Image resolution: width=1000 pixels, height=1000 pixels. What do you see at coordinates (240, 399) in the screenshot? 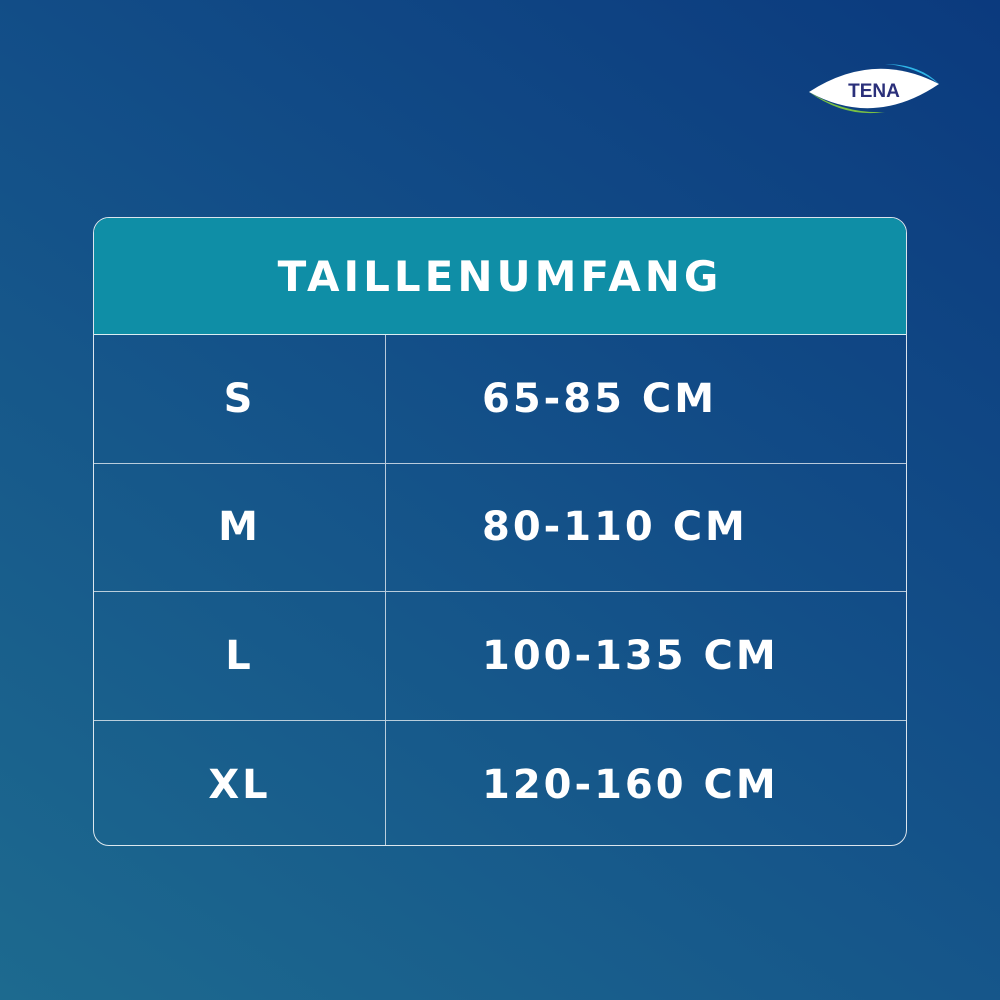
I see `size-cell: S` at bounding box center [240, 399].